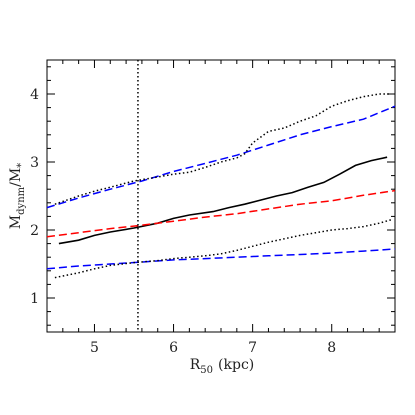  Describe the element at coordinates (252, 348) in the screenshot. I see `x-tick-label: 7` at that location.